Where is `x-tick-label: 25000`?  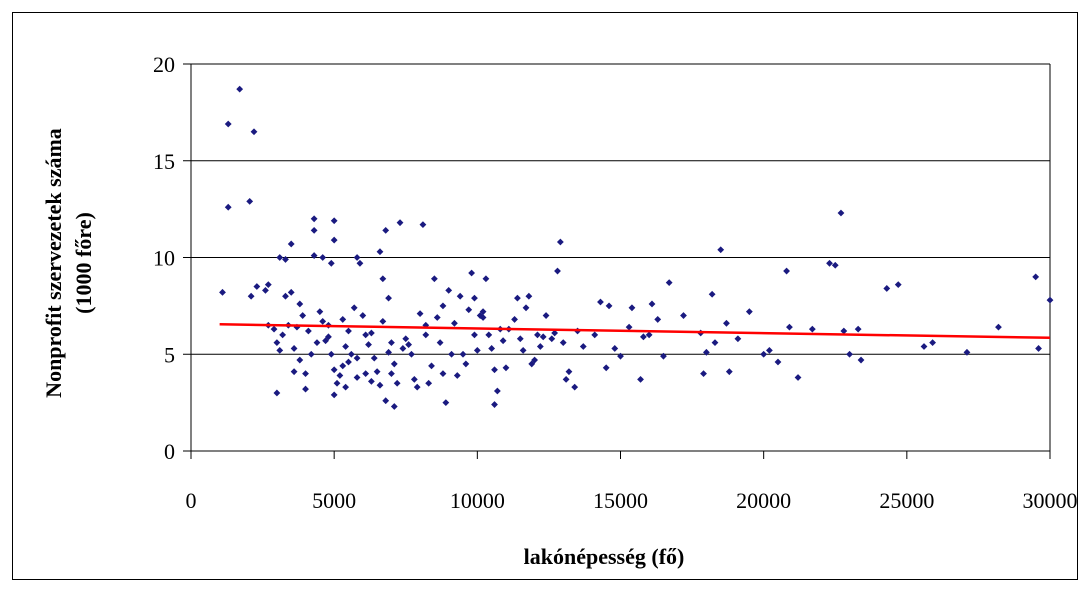
x-tick-label: 25000 is located at coordinates (906, 500).